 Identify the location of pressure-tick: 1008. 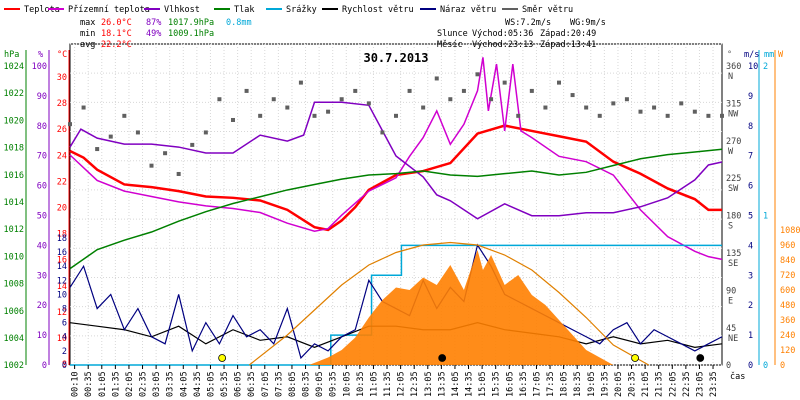
(14, 285).